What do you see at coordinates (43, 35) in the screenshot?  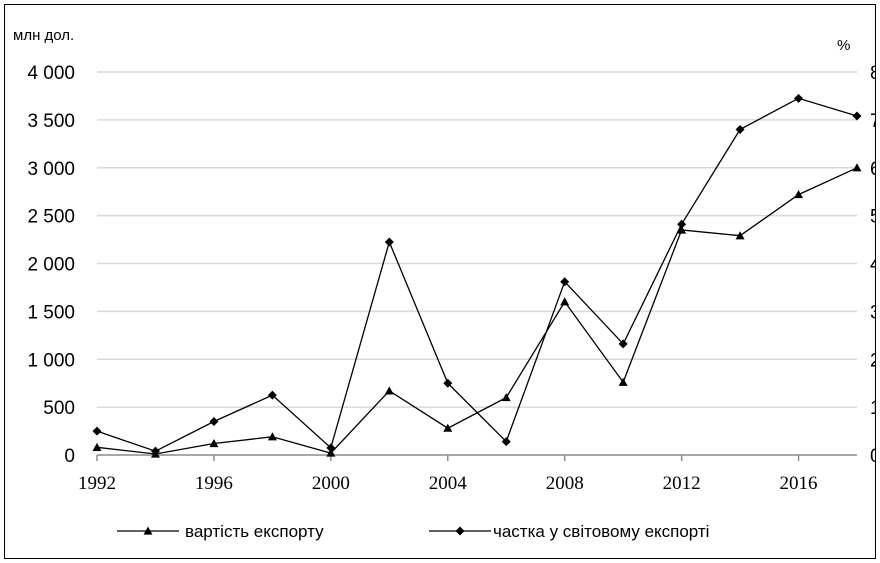 I see `y-left-unit-label: млн дол.` at bounding box center [43, 35].